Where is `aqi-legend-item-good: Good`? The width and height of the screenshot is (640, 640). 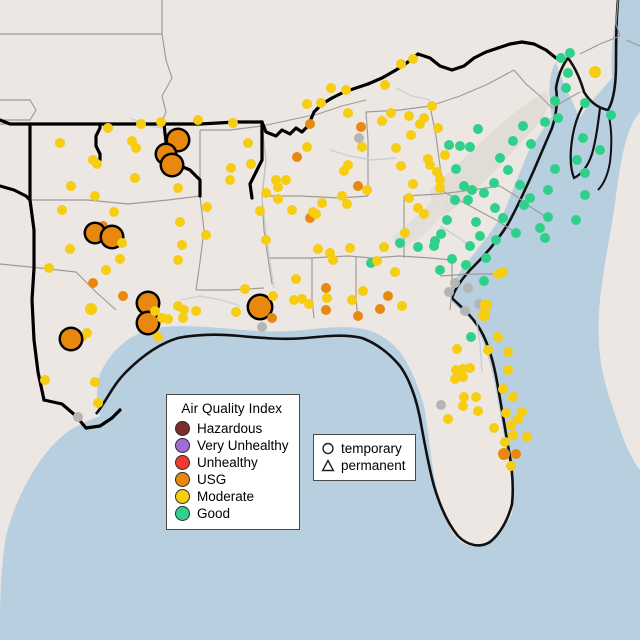 aqi-legend-item-good: Good is located at coordinates (232, 513).